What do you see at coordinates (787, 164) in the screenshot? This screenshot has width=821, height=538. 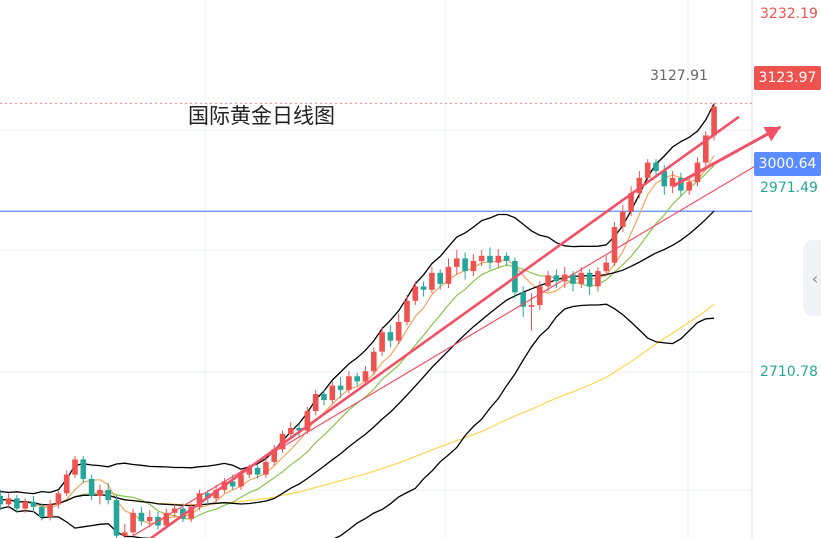 I see `hline-price-badge: 3000.64` at bounding box center [787, 164].